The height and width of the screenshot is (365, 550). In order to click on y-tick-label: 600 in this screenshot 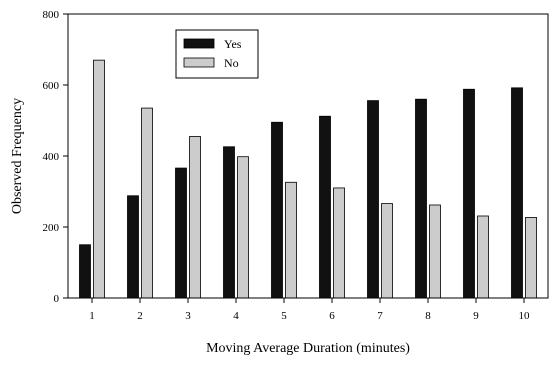, I will do `click(51, 86)`.